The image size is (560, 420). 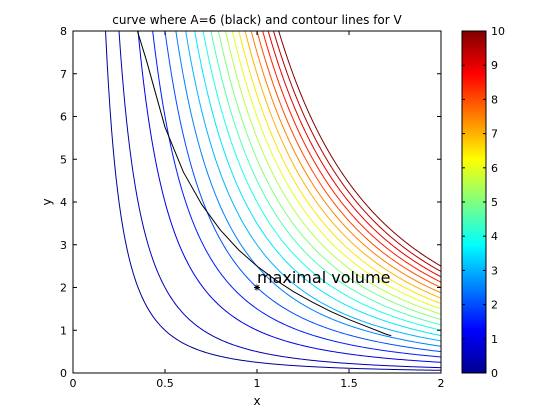 What do you see at coordinates (63, 74) in the screenshot?
I see `y-tick-label: 7` at bounding box center [63, 74].